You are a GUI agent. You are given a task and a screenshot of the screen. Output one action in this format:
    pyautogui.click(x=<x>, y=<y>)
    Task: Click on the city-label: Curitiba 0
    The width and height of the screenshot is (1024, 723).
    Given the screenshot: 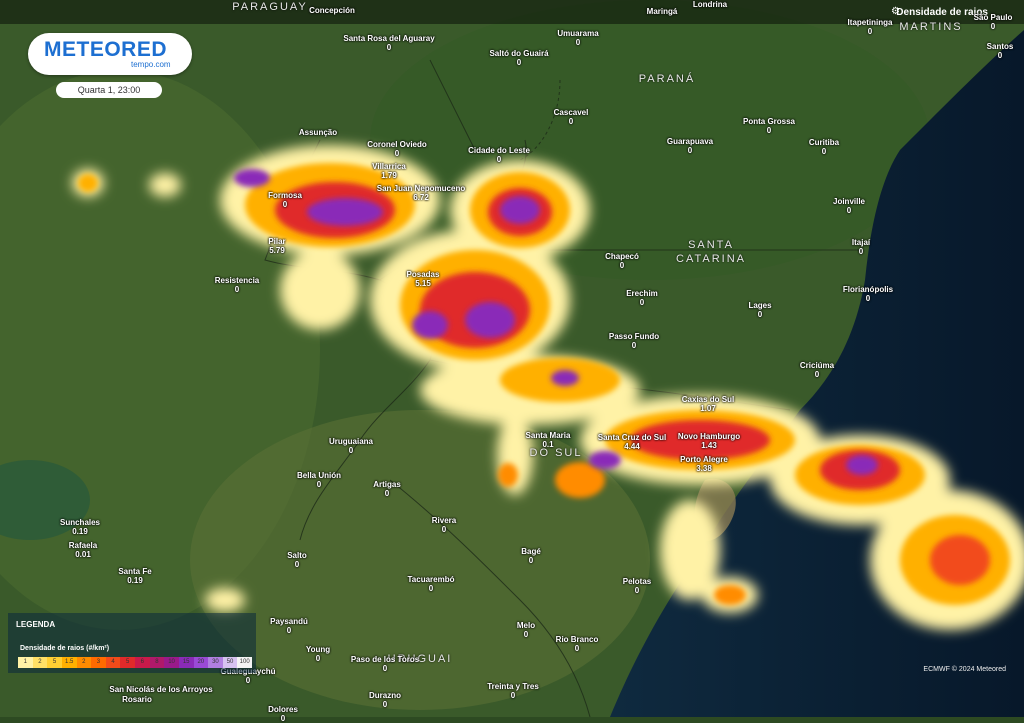 What is the action you would take?
    pyautogui.click(x=824, y=147)
    